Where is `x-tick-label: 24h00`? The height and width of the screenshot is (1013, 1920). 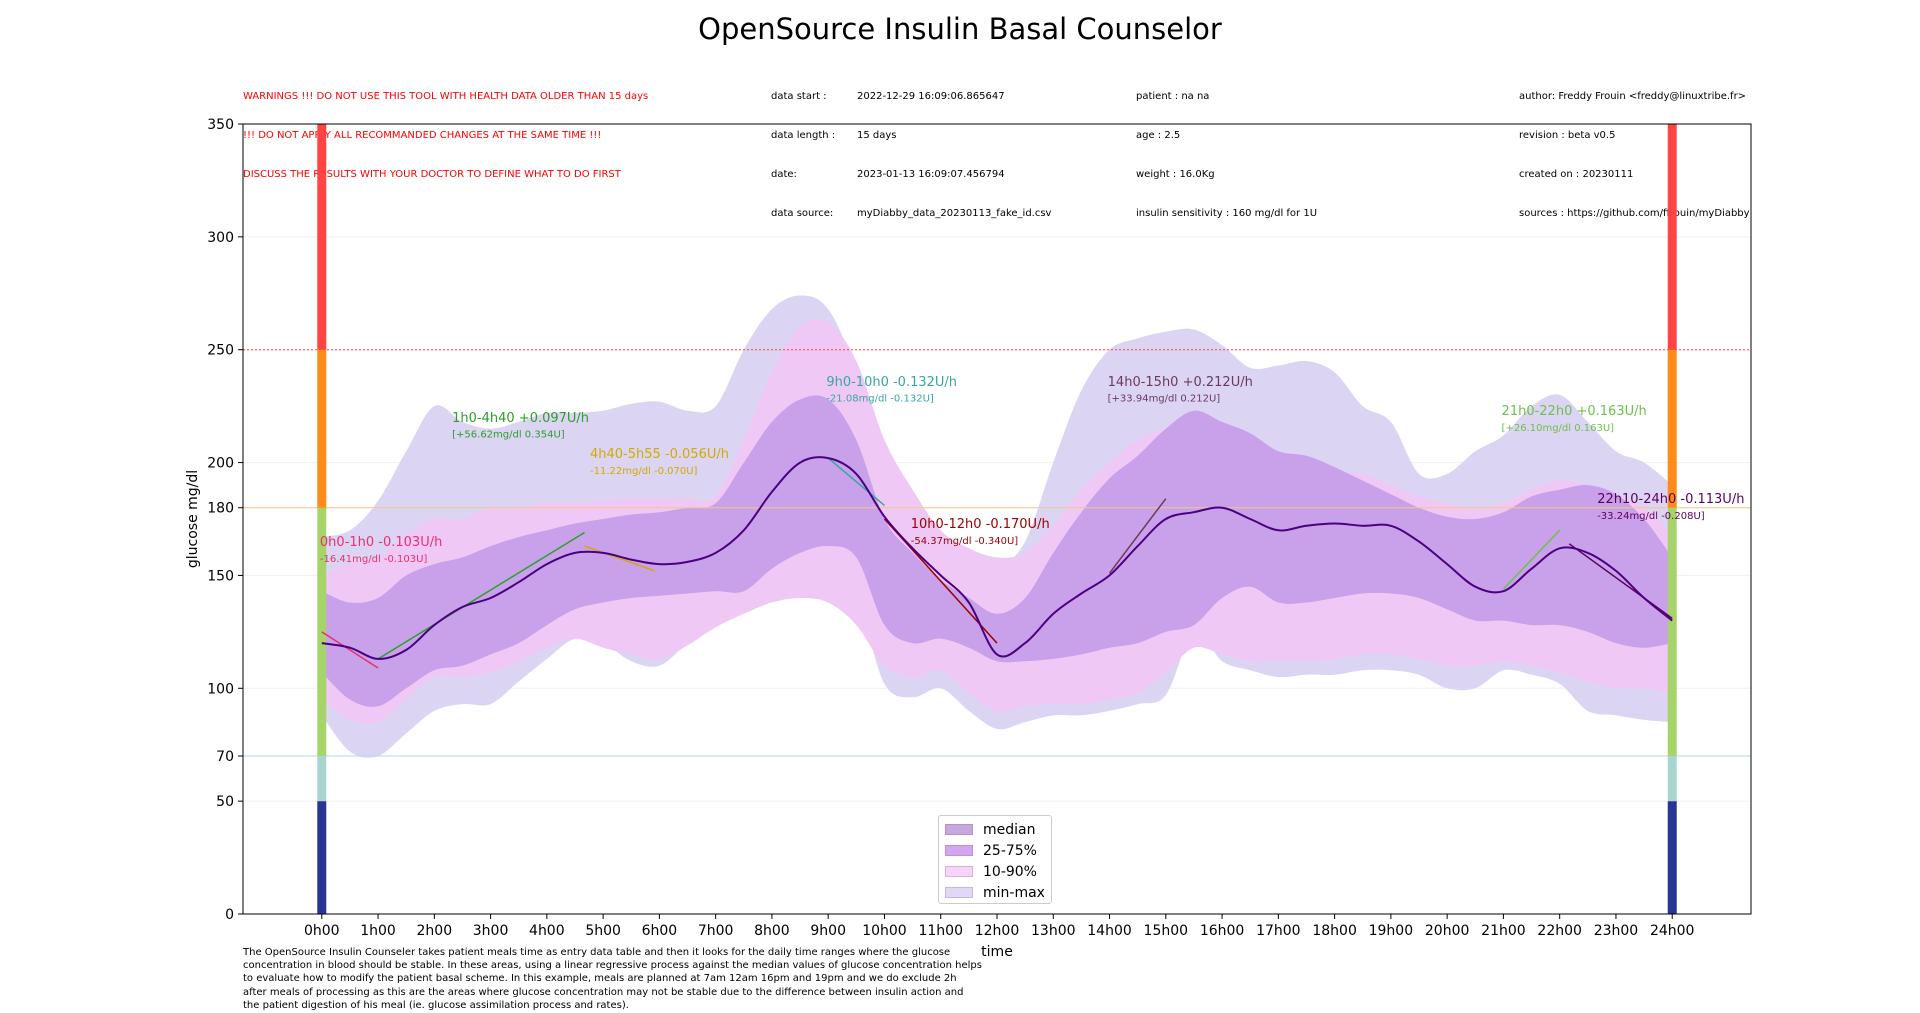 x-tick-label: 24h00 is located at coordinates (1672, 931).